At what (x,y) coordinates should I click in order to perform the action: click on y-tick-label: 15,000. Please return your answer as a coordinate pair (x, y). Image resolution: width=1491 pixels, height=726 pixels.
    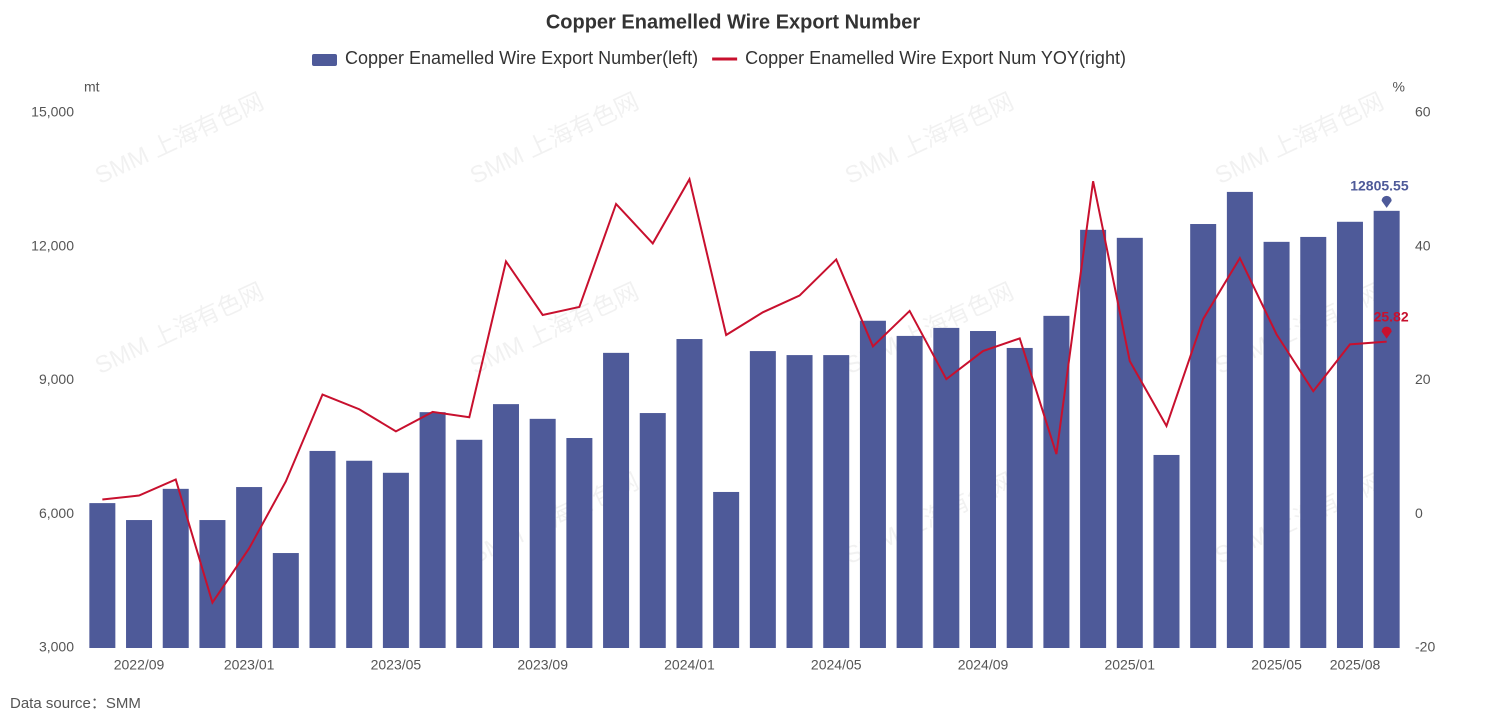
    Looking at the image, I should click on (52, 112).